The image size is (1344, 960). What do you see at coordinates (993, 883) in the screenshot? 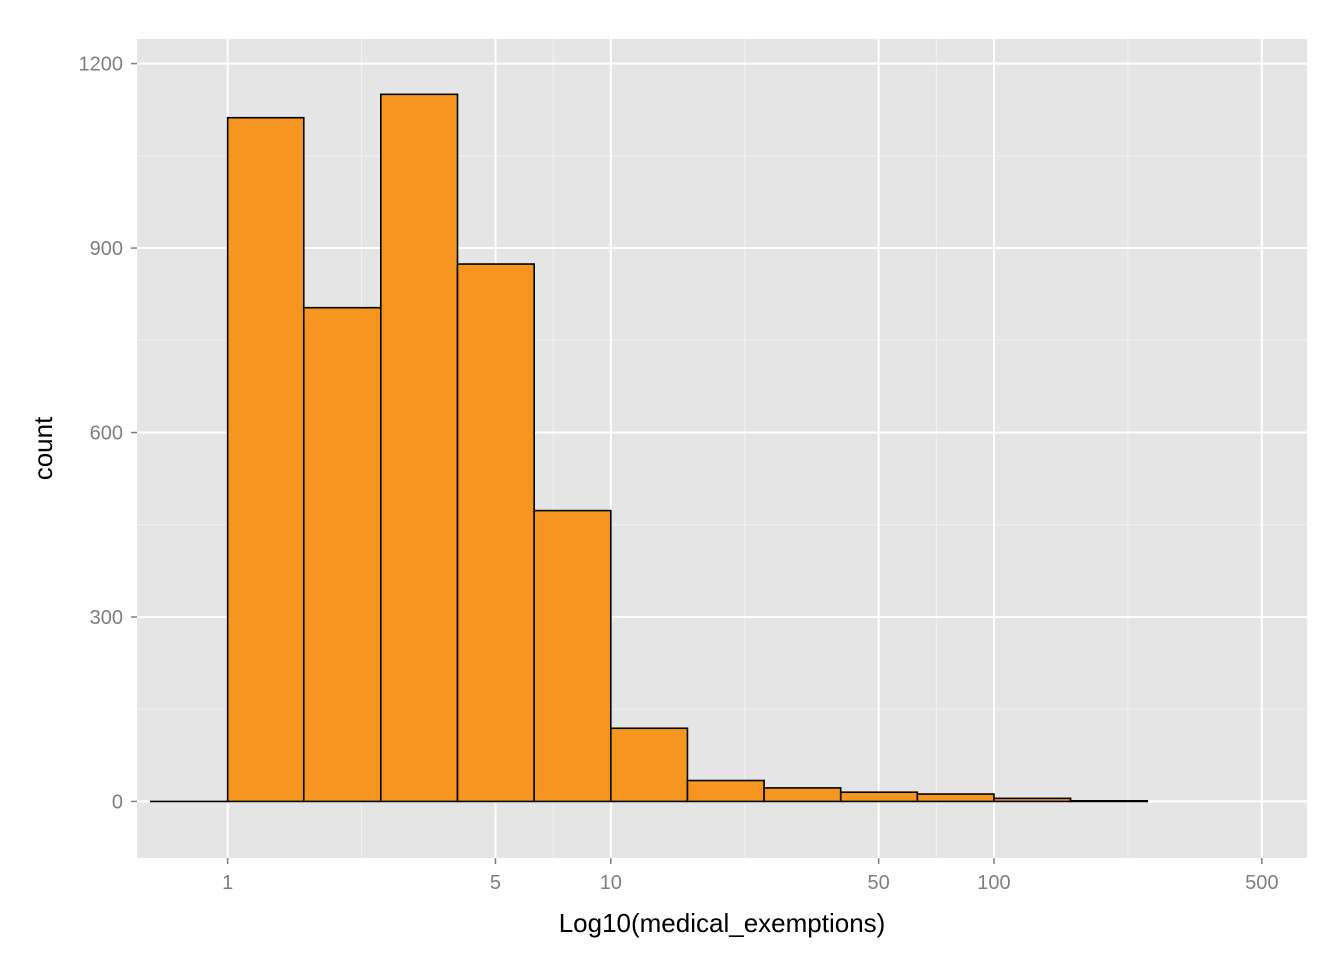
I see `x-tick-label: 100` at bounding box center [993, 883].